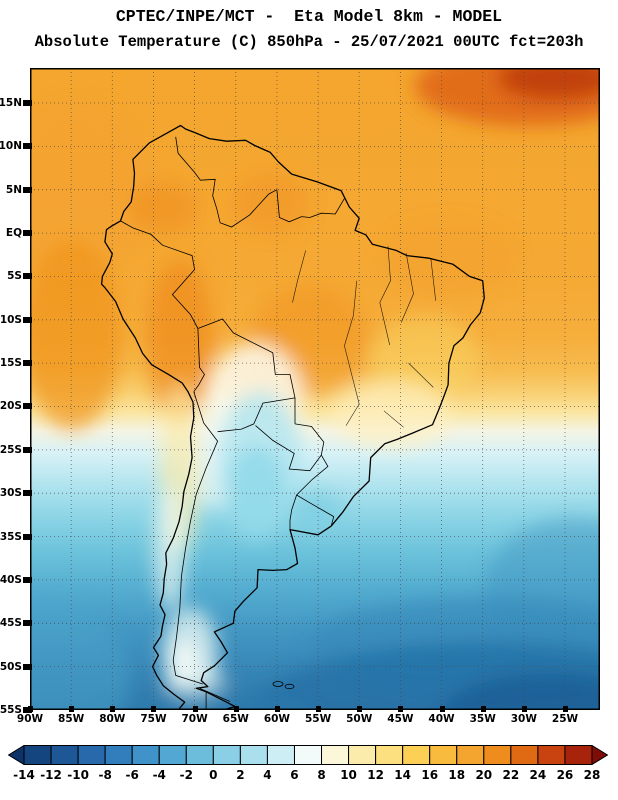 This screenshot has height=800, width=618. Describe the element at coordinates (105, 775) in the screenshot. I see `colorbar-tick-label: -8` at that location.